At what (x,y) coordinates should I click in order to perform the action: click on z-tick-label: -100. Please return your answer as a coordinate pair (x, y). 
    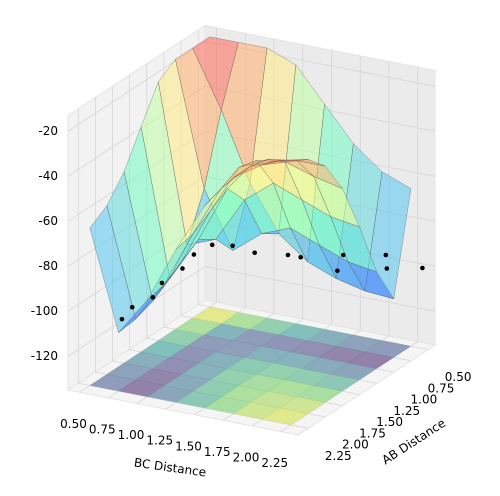
    Looking at the image, I should click on (44, 311).